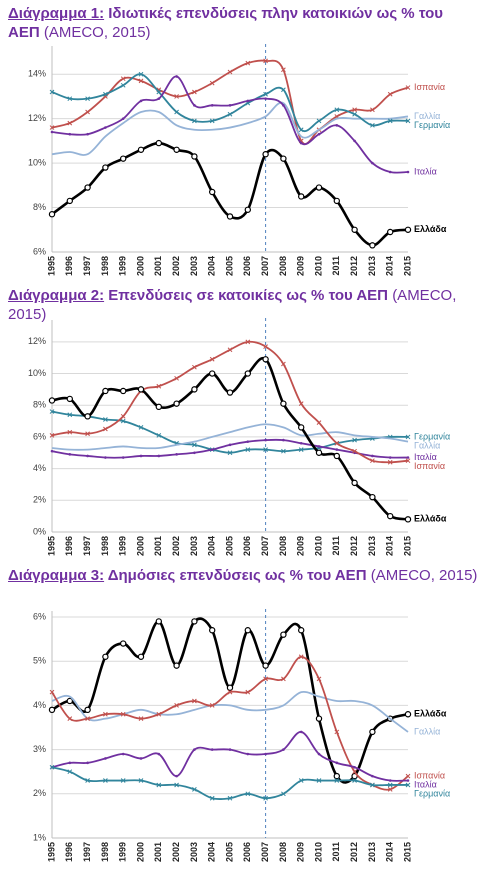 This screenshot has height=888, width=484. What do you see at coordinates (39, 661) in the screenshot?
I see `y-tick-label: 5%` at bounding box center [39, 661].